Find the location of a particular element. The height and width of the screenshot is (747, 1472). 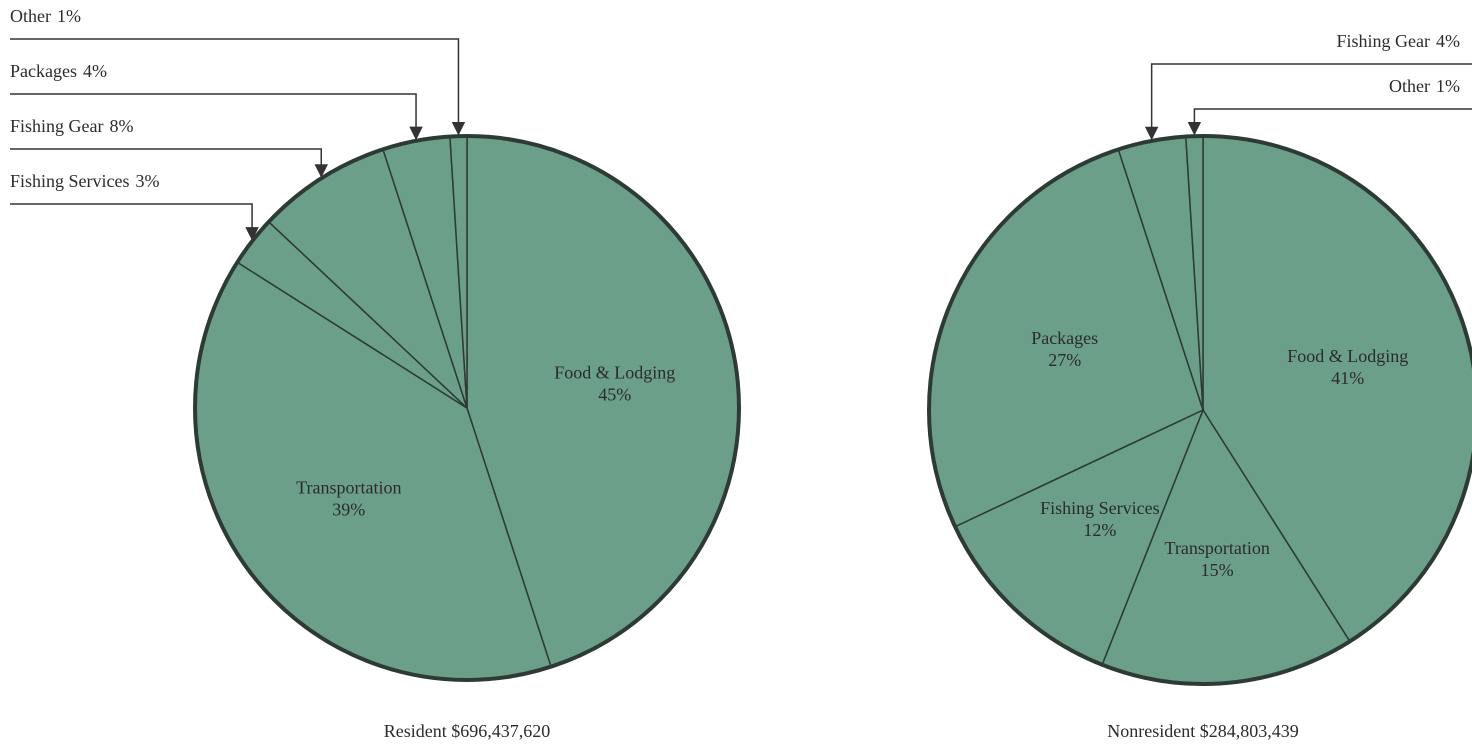

slice-value-label: 27% is located at coordinates (1064, 360).